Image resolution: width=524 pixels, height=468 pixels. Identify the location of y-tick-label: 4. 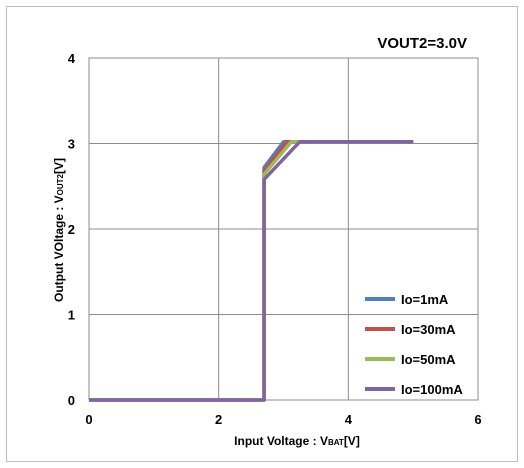
(72, 58).